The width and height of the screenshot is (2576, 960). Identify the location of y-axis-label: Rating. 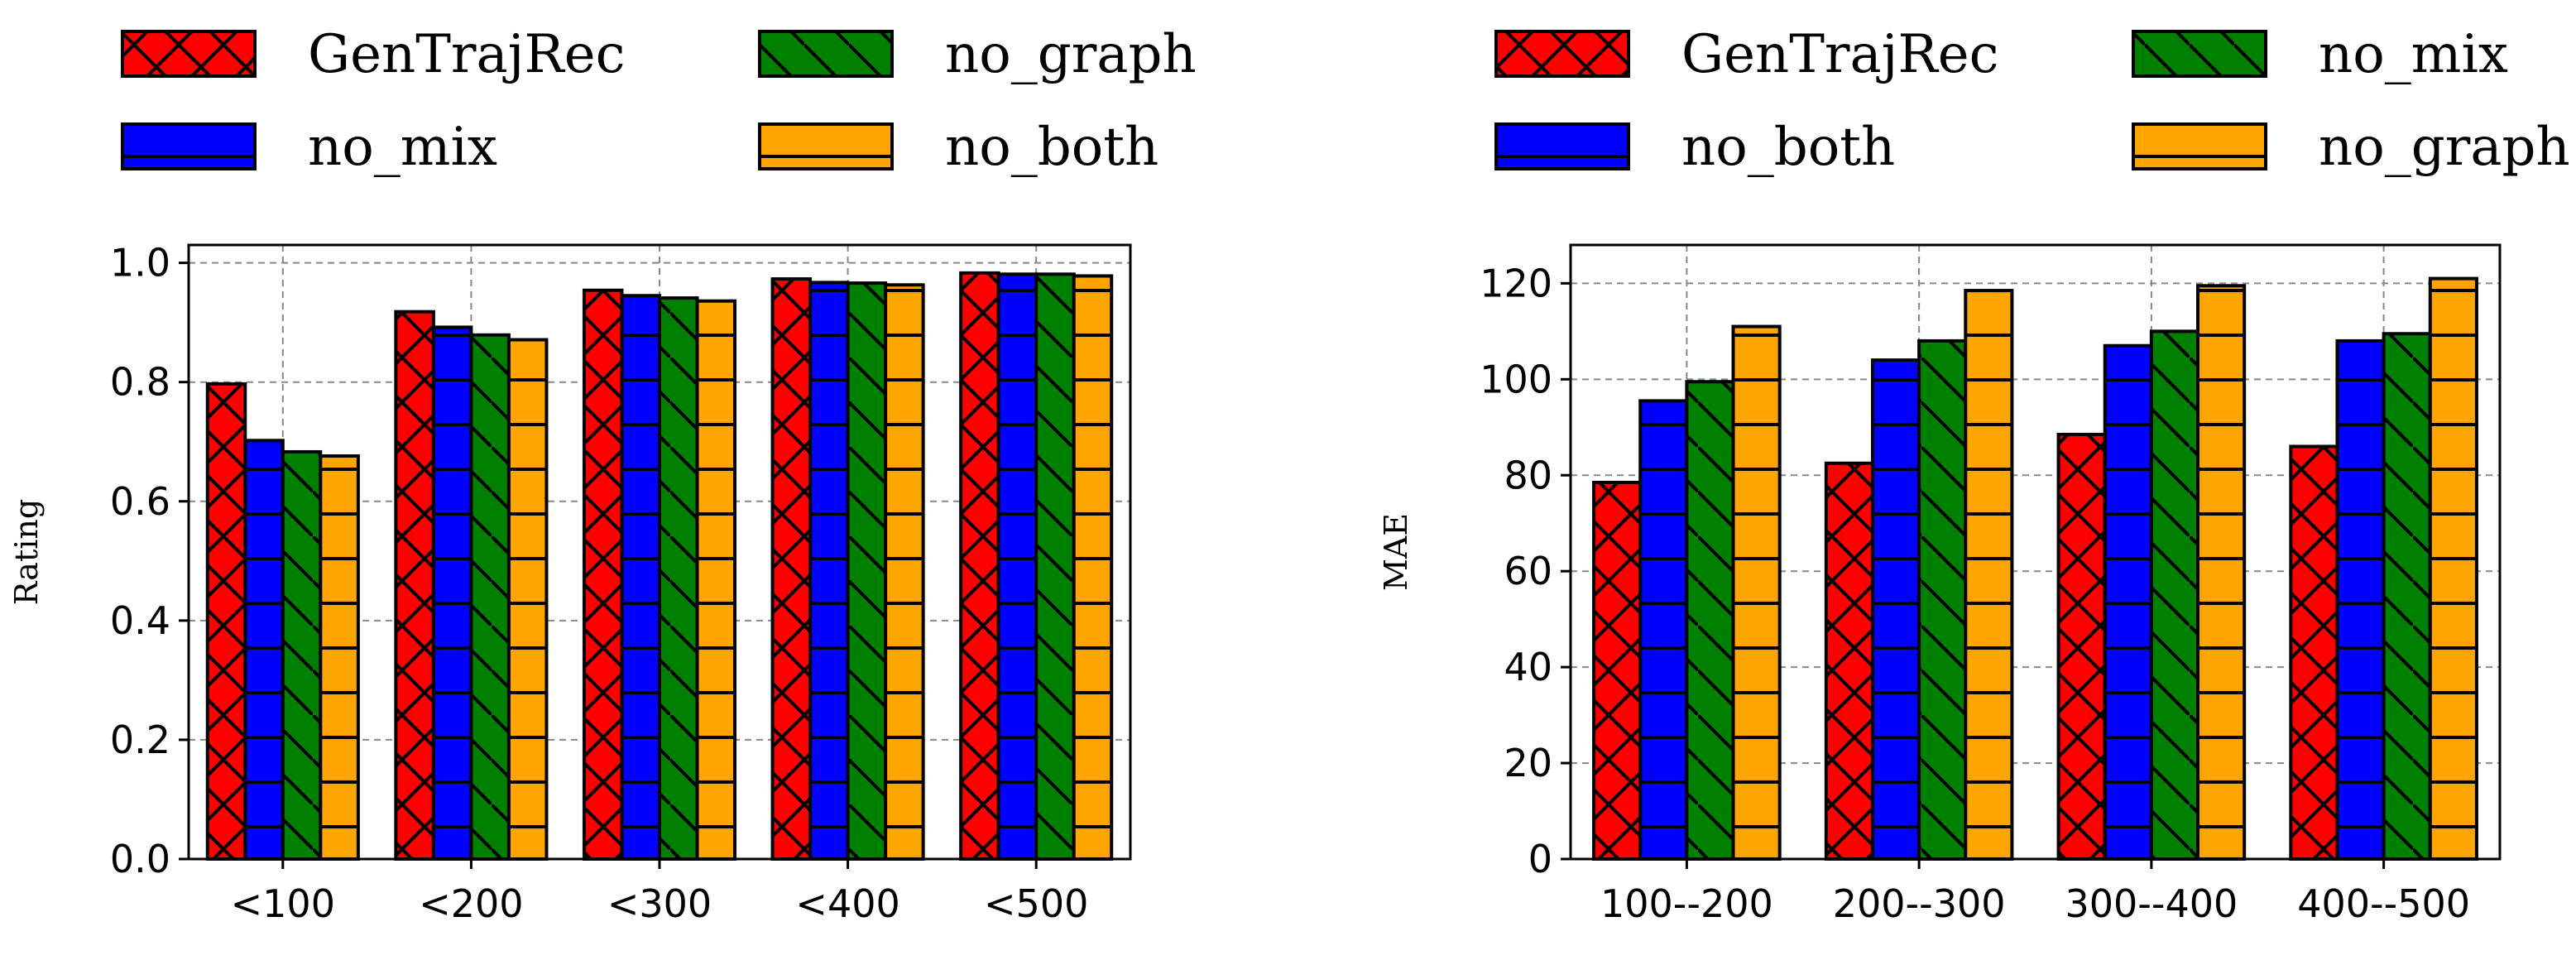
(27, 552).